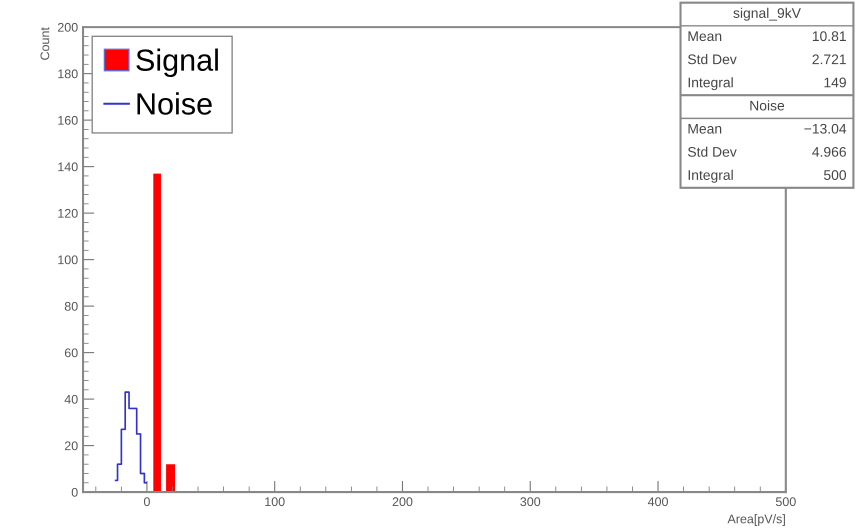 The width and height of the screenshot is (856, 532). What do you see at coordinates (767, 176) in the screenshot?
I see `text: Integral 500` at bounding box center [767, 176].